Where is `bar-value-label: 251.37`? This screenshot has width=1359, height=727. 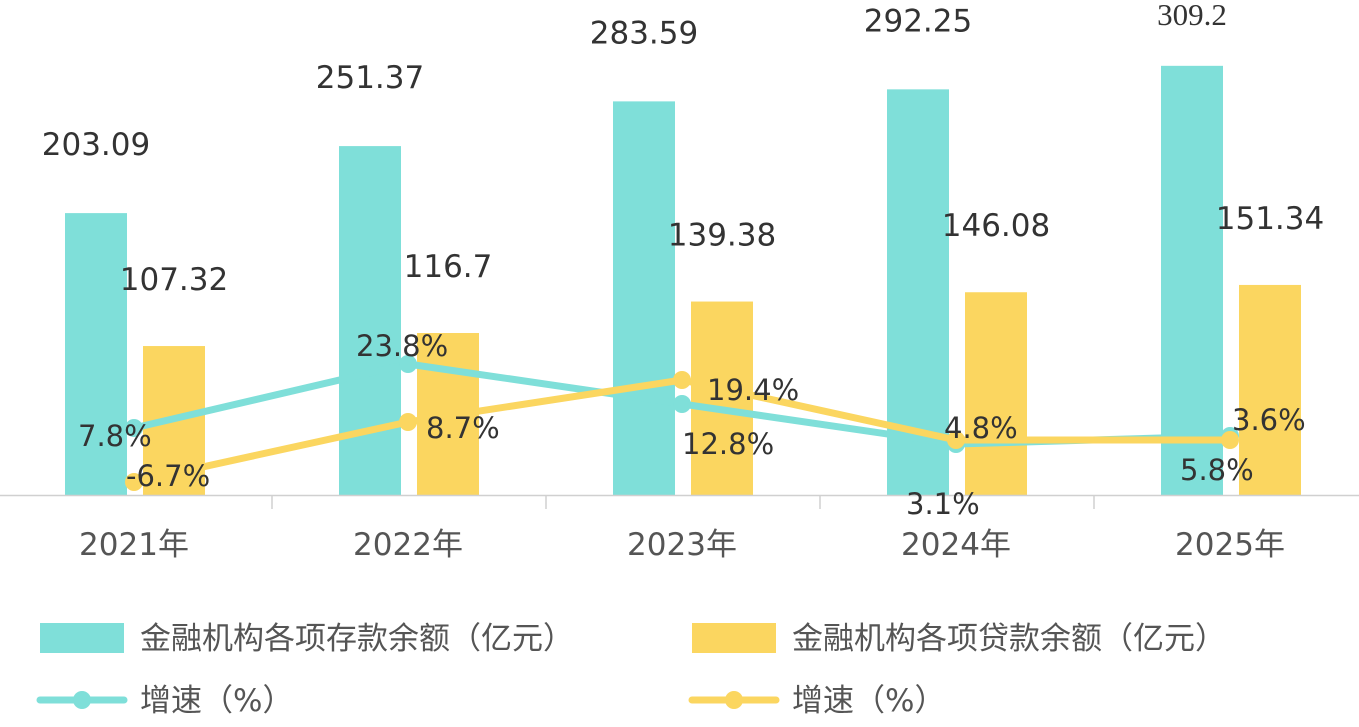 bar-value-label: 251.37 is located at coordinates (370, 78).